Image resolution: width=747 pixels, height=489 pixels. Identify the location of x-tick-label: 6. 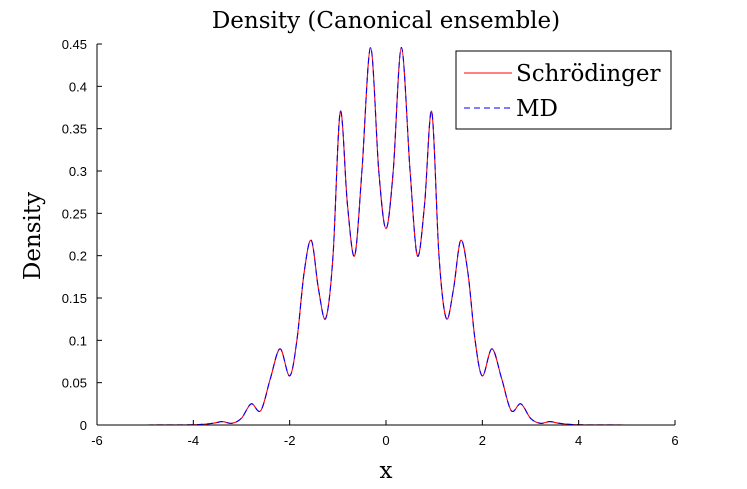
(674, 440).